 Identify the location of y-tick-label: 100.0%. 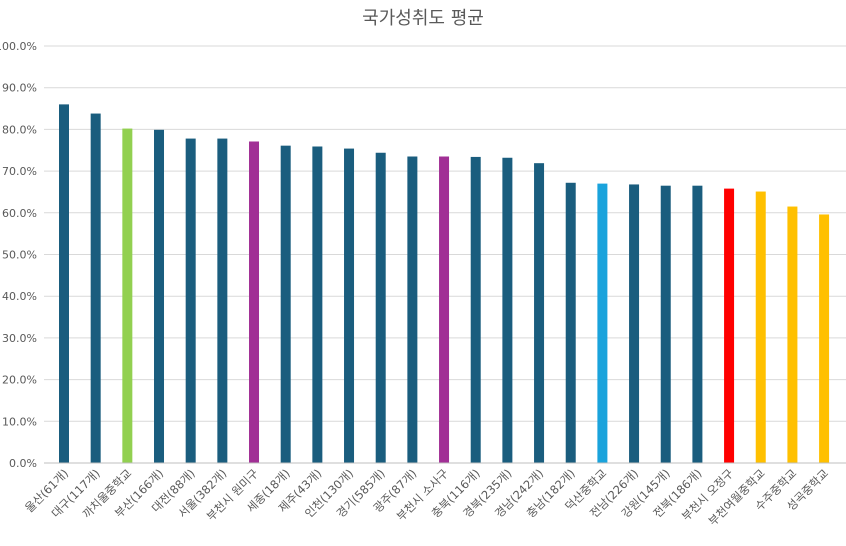
(18, 46).